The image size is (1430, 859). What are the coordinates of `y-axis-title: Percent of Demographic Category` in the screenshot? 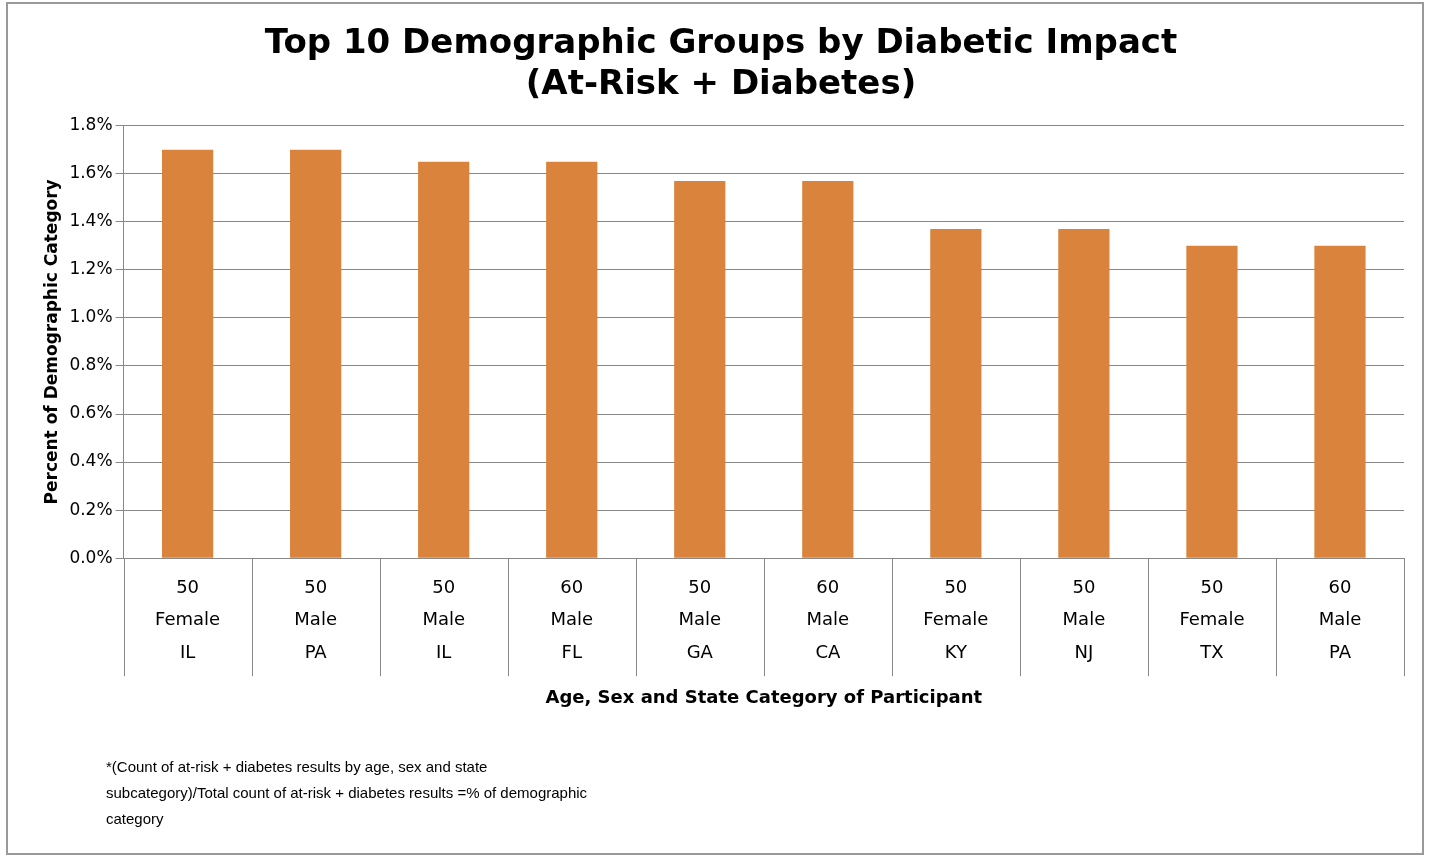 It's located at (50, 342).